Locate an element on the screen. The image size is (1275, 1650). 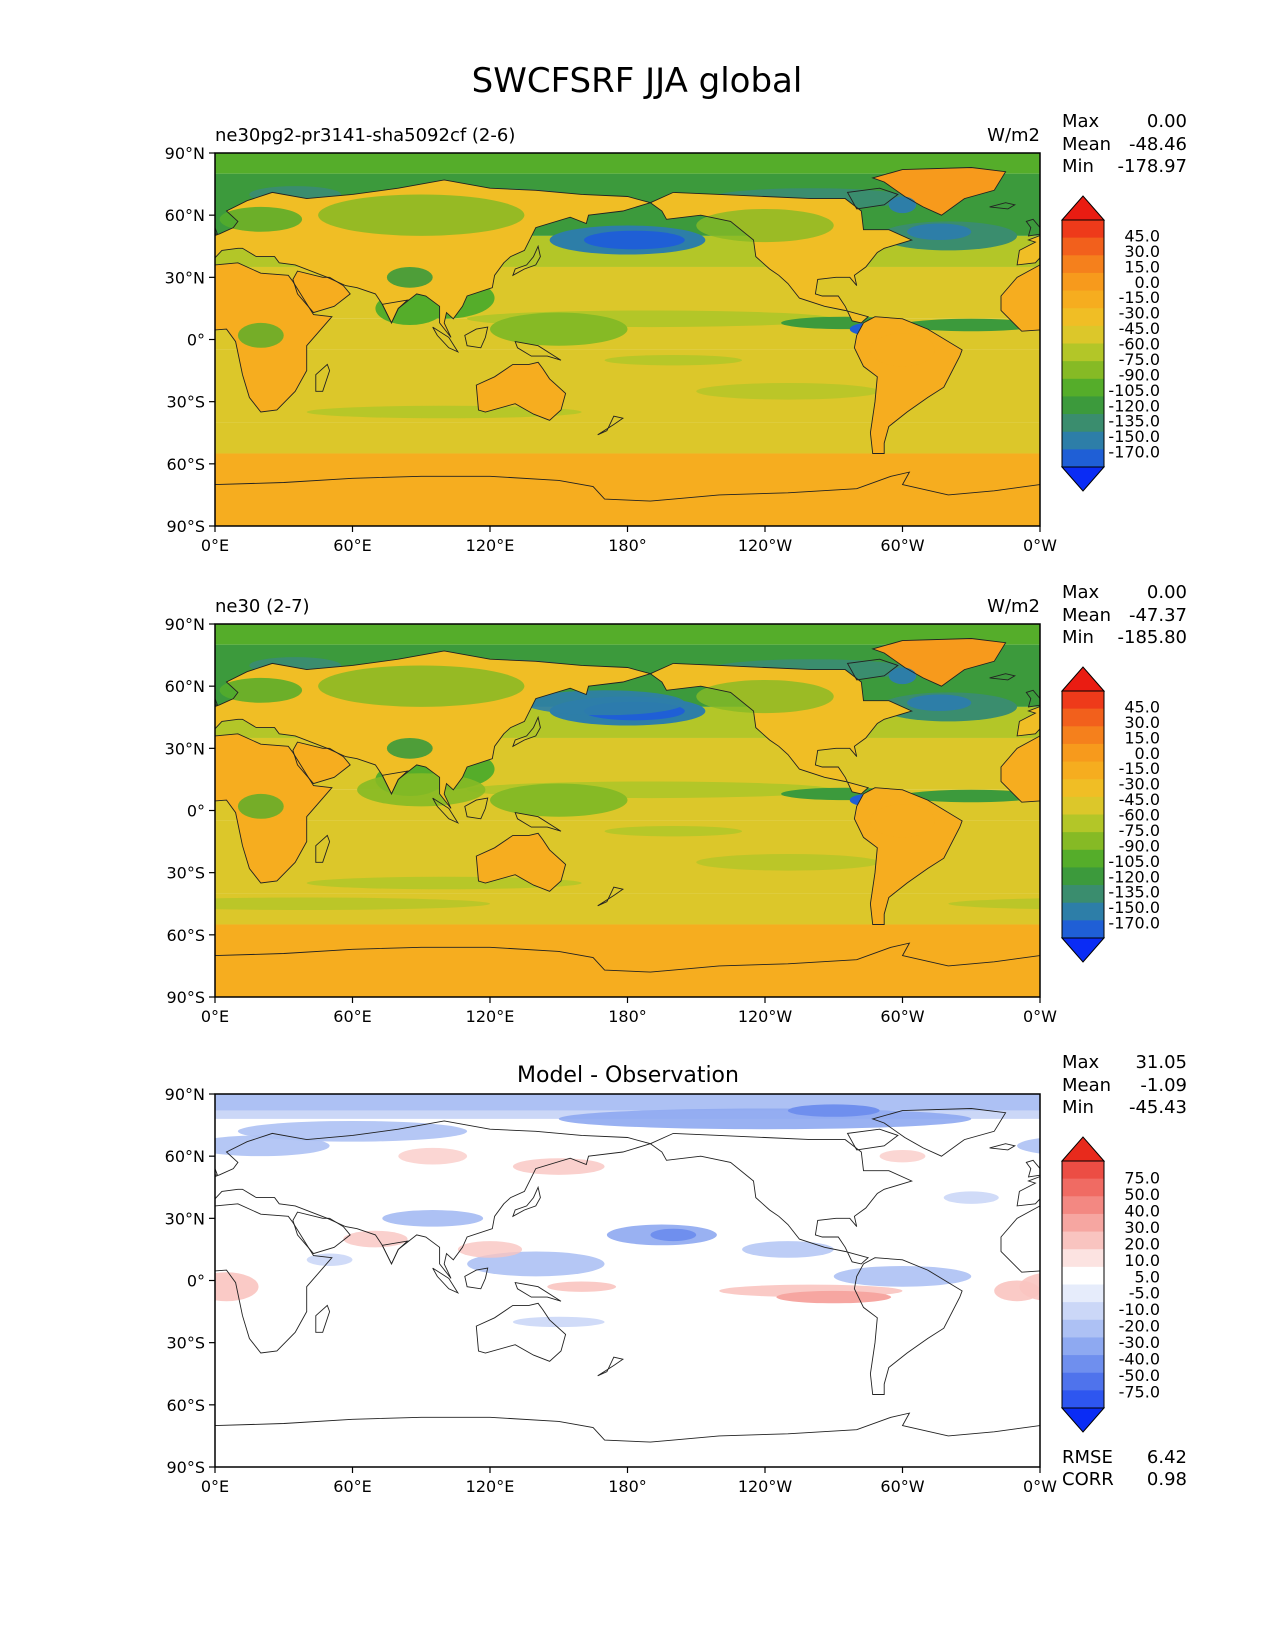
land-japan is located at coordinates (526, 731).